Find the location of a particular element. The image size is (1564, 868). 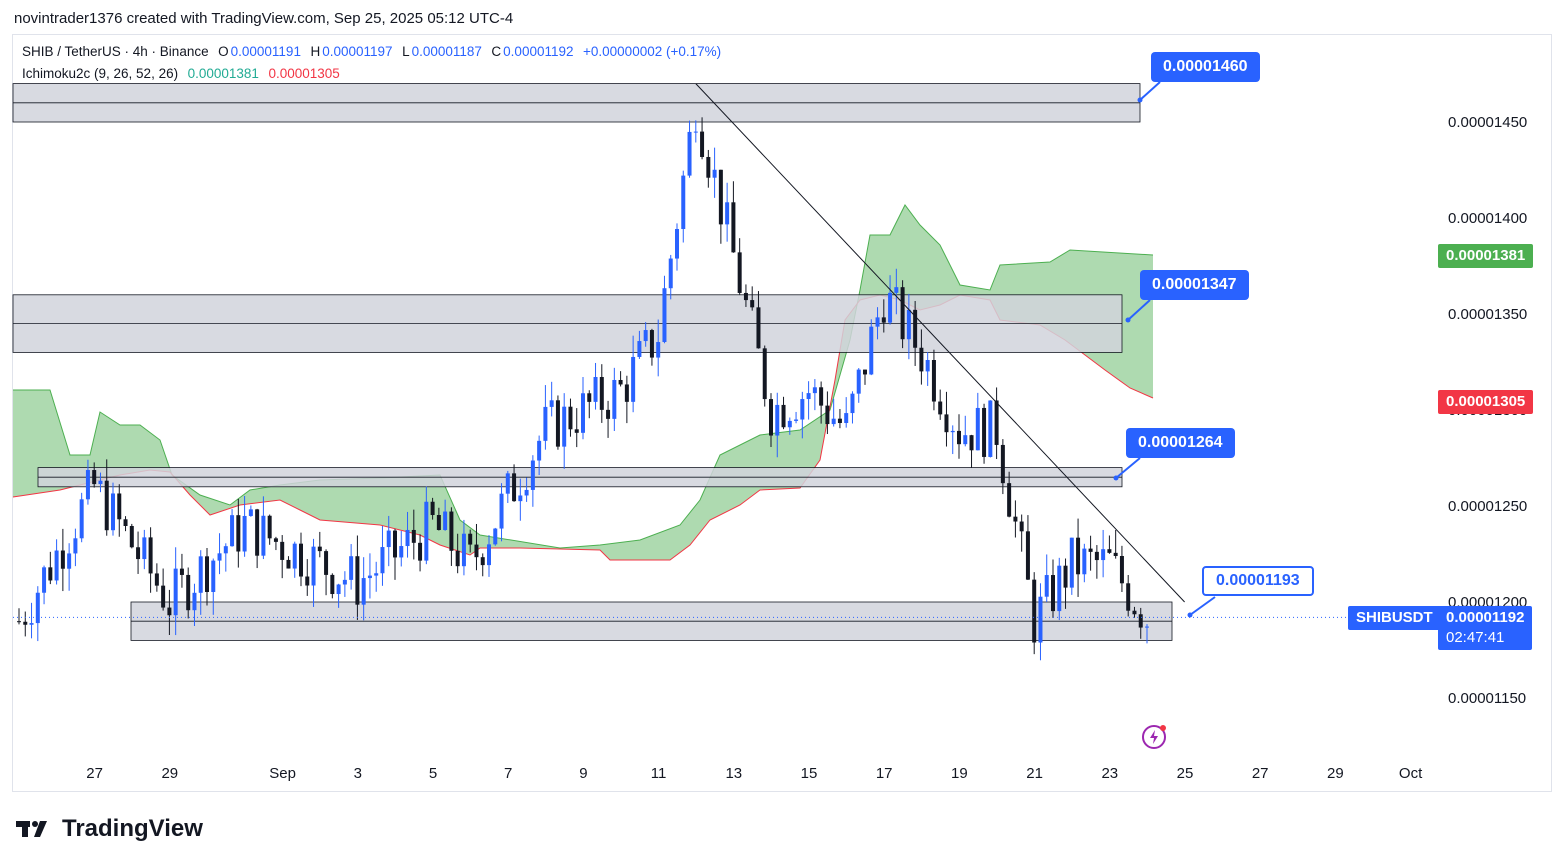

price-tick-label: 0.00001150 is located at coordinates (1487, 698).